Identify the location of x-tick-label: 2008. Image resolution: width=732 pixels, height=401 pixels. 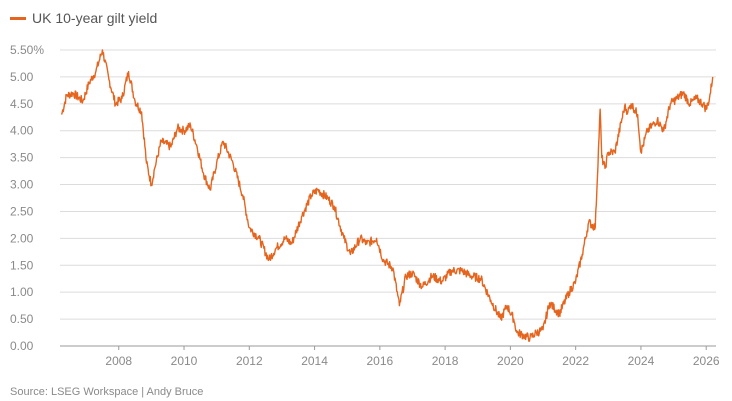
(118, 361).